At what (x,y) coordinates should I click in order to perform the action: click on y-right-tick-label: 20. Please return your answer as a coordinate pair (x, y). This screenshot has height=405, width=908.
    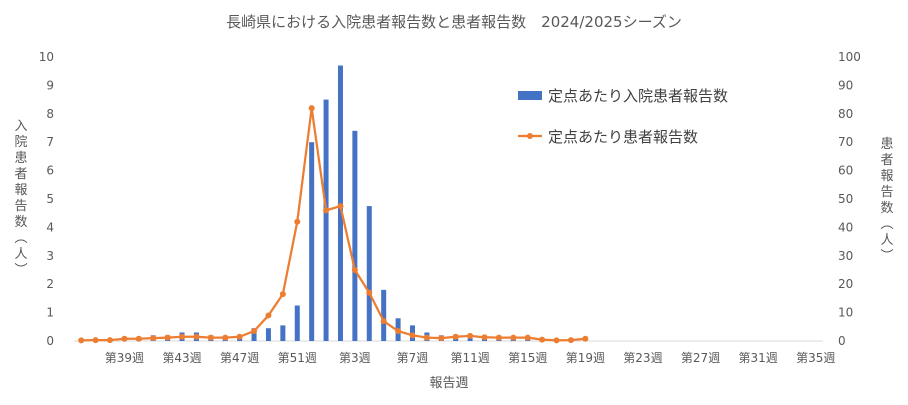
    Looking at the image, I should click on (845, 284).